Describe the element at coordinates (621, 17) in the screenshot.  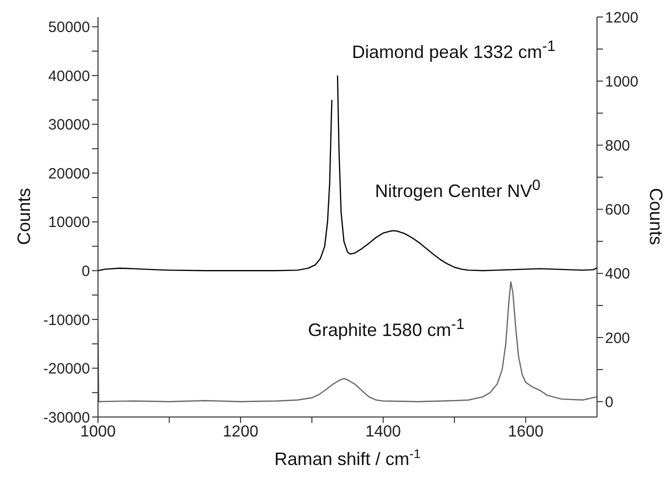
I see `y2-tick-label: 1200` at that location.